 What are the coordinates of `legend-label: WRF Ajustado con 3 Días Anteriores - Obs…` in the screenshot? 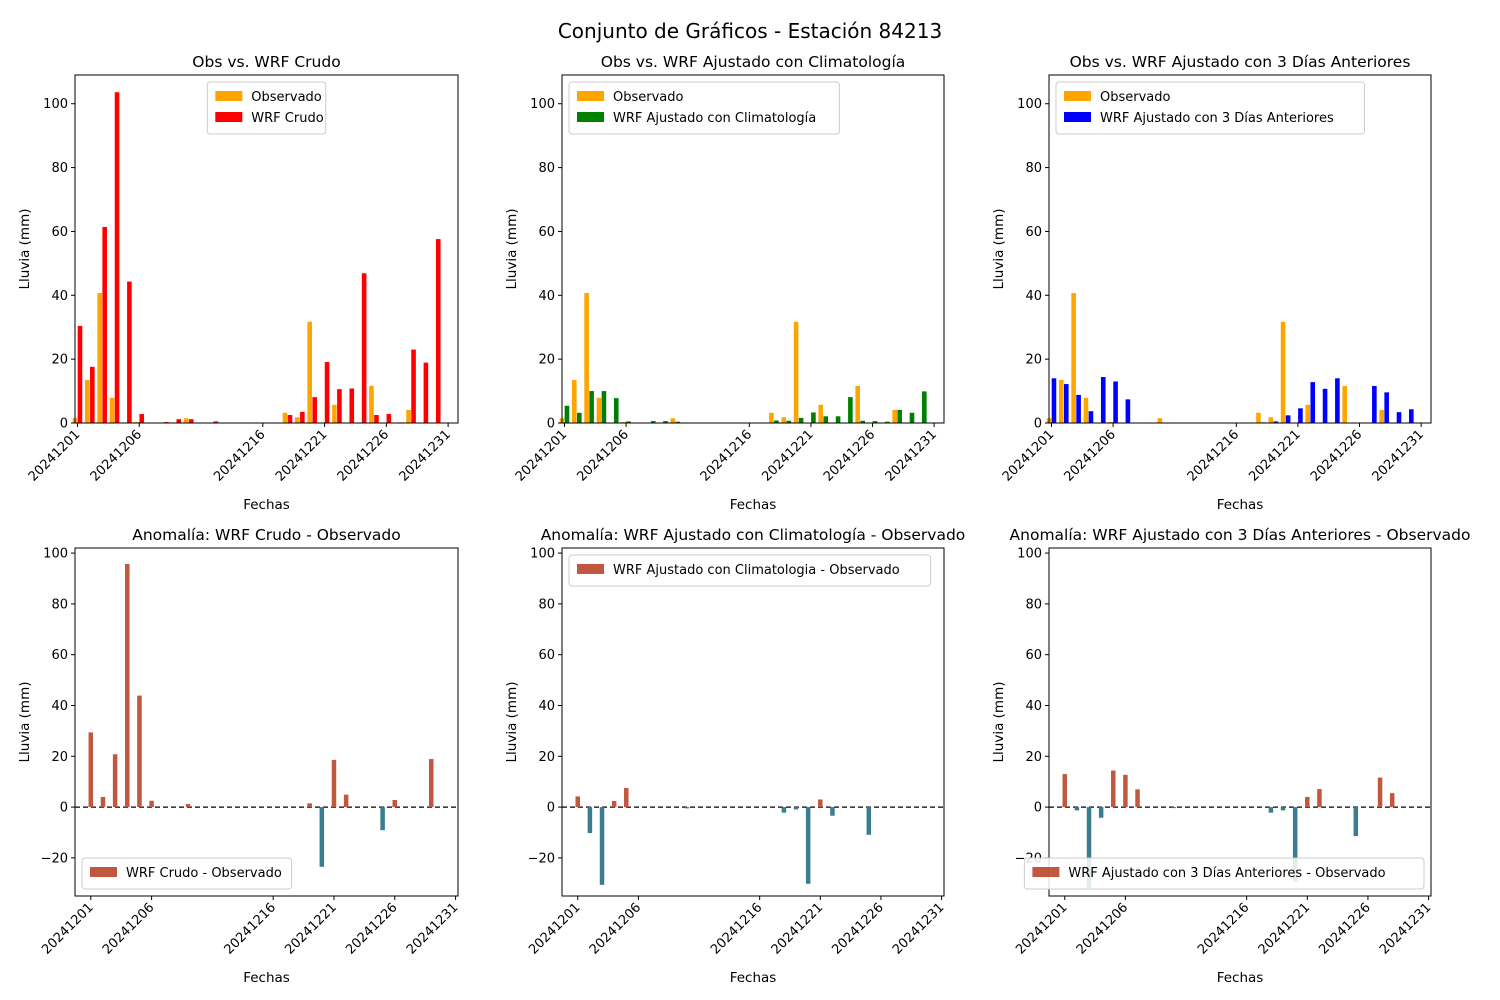 It's located at (1226, 873).